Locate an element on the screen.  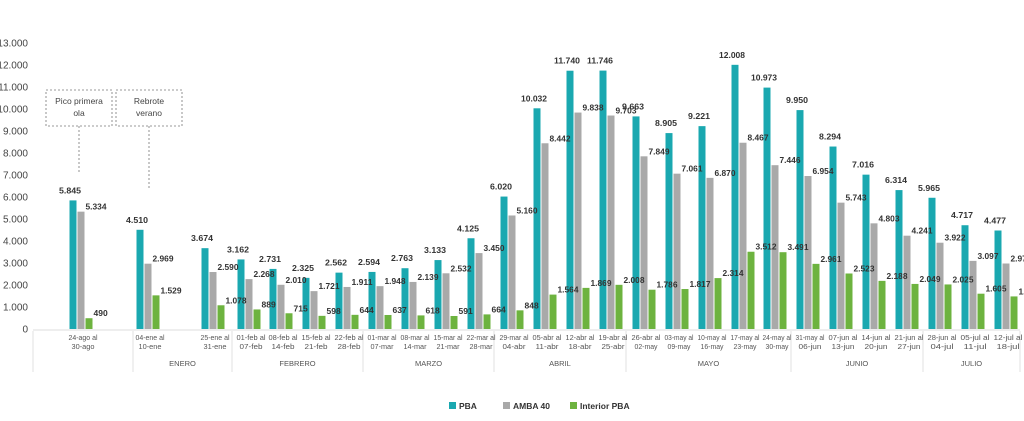
data-label: 1.564 is located at coordinates (568, 290).